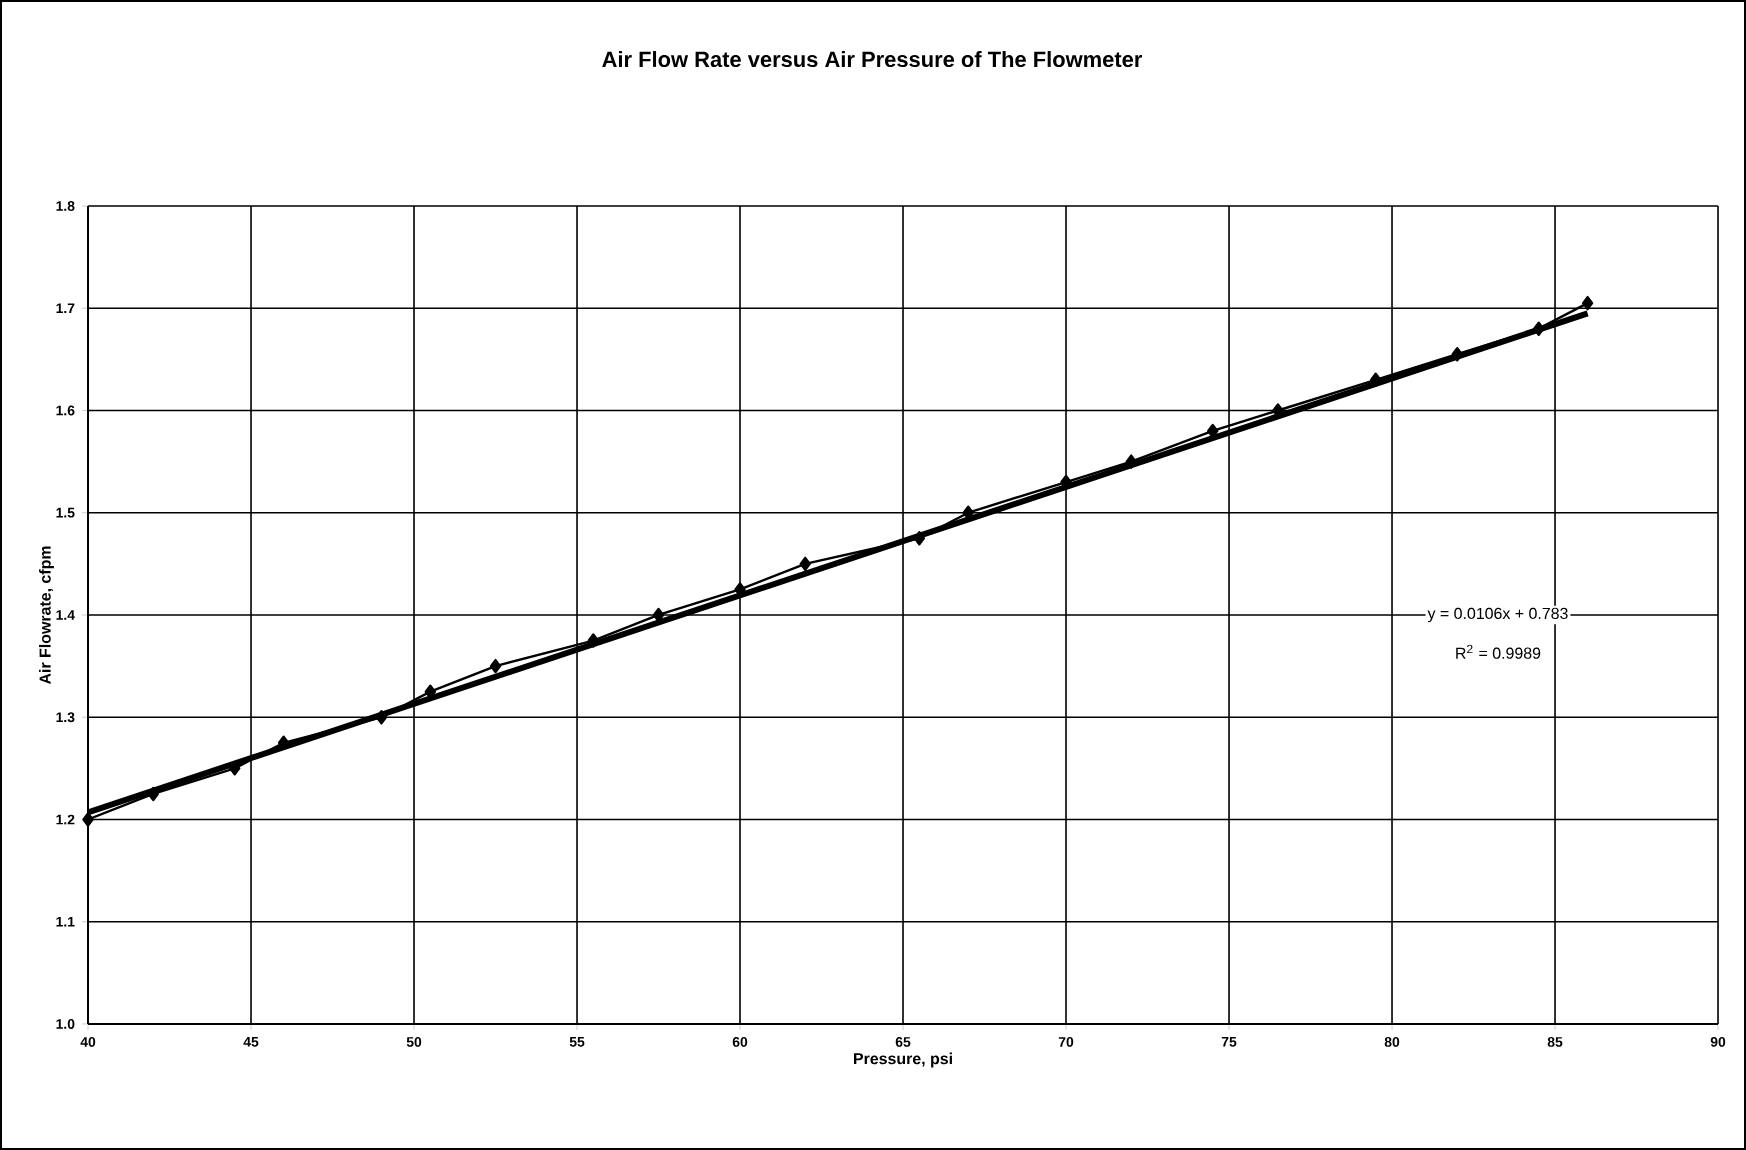  Describe the element at coordinates (872, 59) in the screenshot. I see `chart-title: Air Flow Rate versus Air Pressure of The Flowmeter` at that location.